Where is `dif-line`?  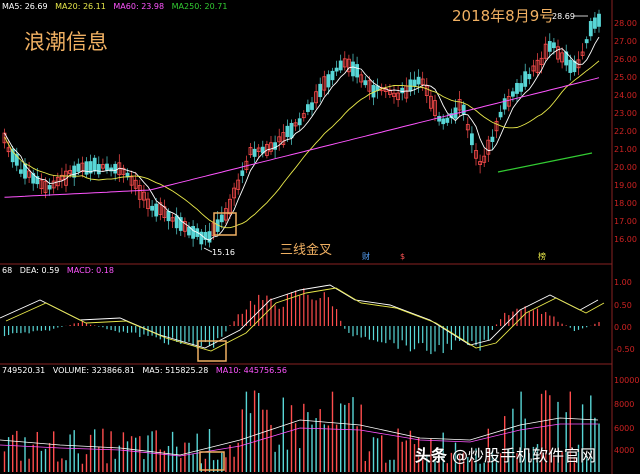
dif-line is located at coordinates (299, 316).